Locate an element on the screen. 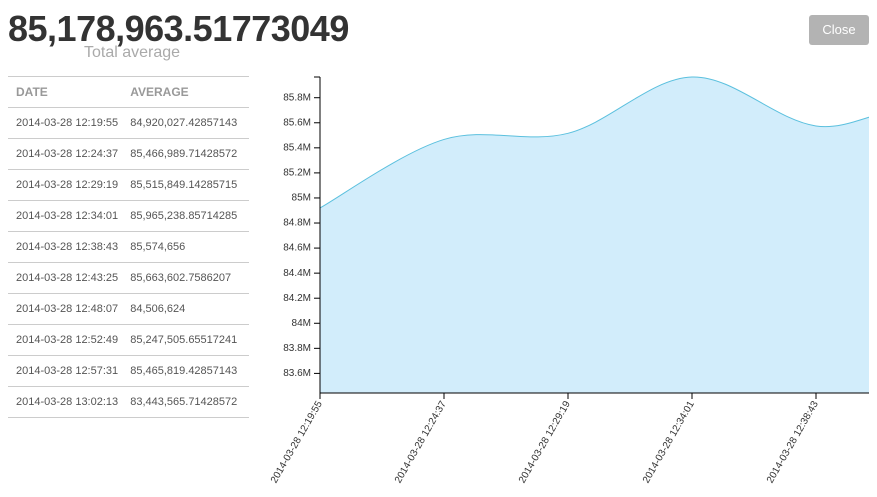 This screenshot has height=497, width=877. table-row: 2014-03-28 12:43:25 85,663,602.7586207 is located at coordinates (128, 278).